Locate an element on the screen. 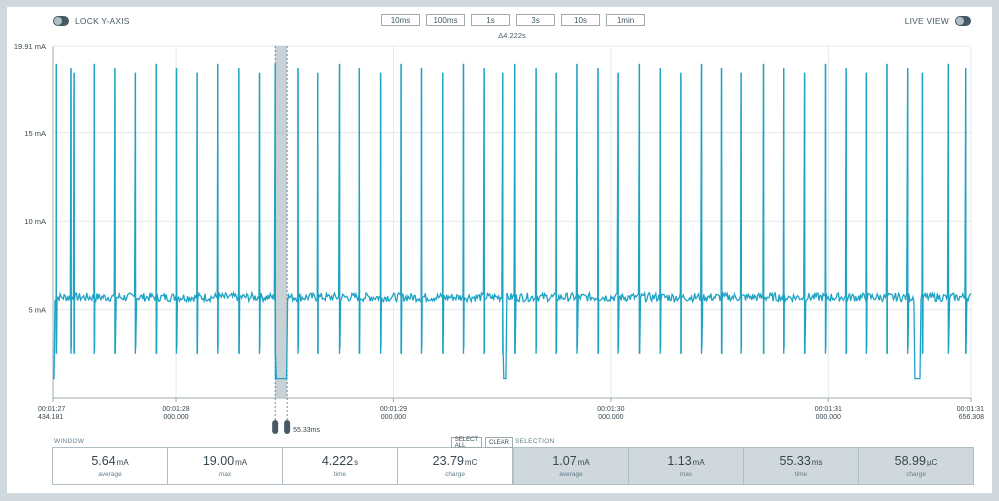  selection-charge-cell: 58.99µC charge is located at coordinates (916, 466).